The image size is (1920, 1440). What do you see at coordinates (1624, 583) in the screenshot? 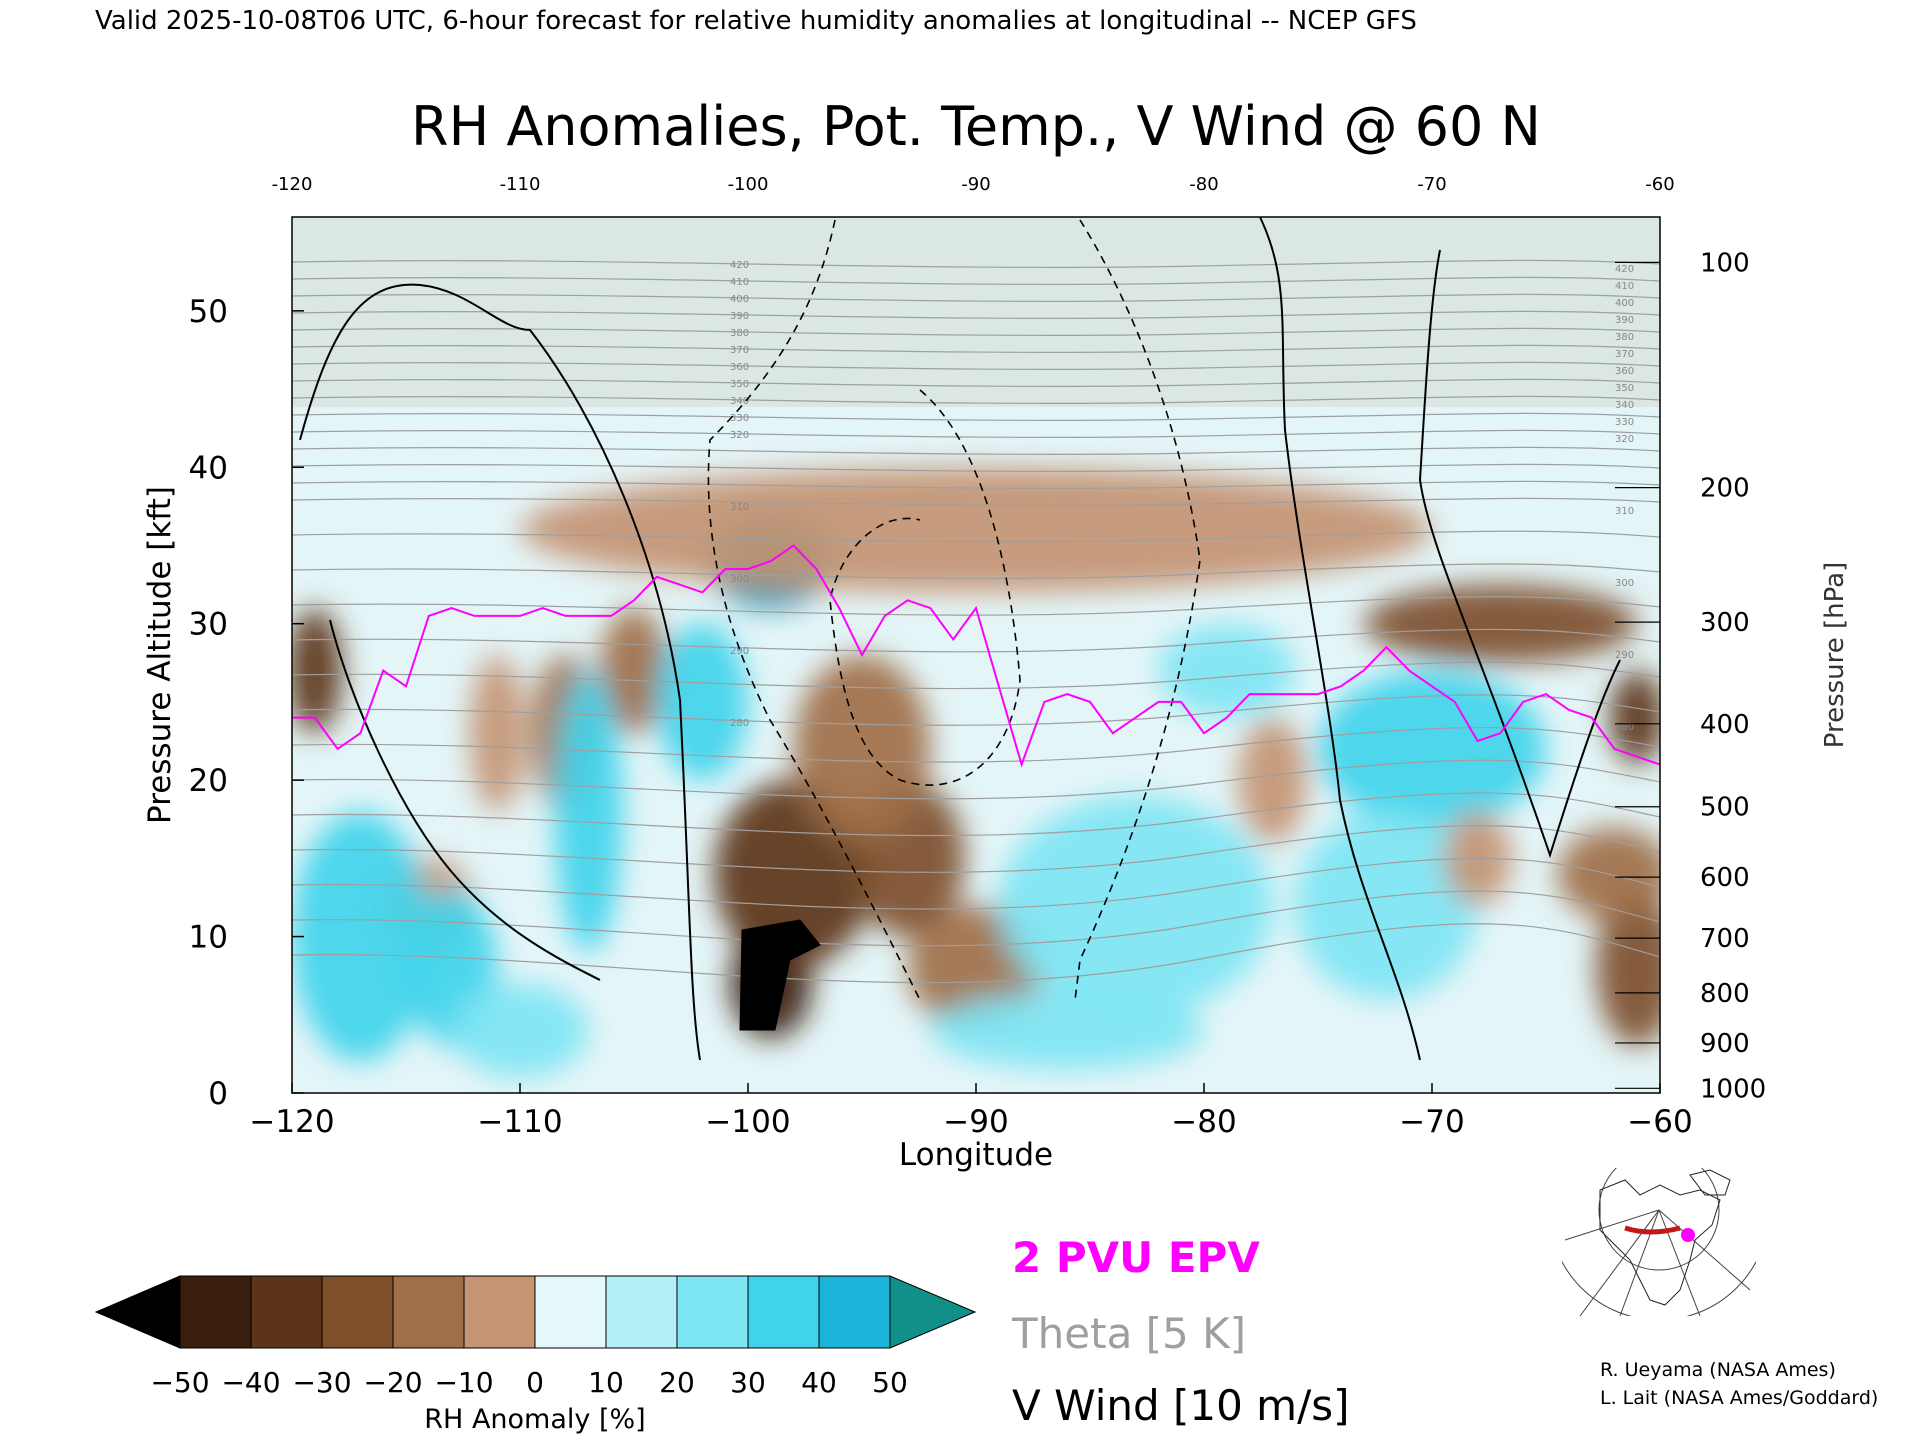
I see `theta-contour-label: 300` at bounding box center [1624, 583].